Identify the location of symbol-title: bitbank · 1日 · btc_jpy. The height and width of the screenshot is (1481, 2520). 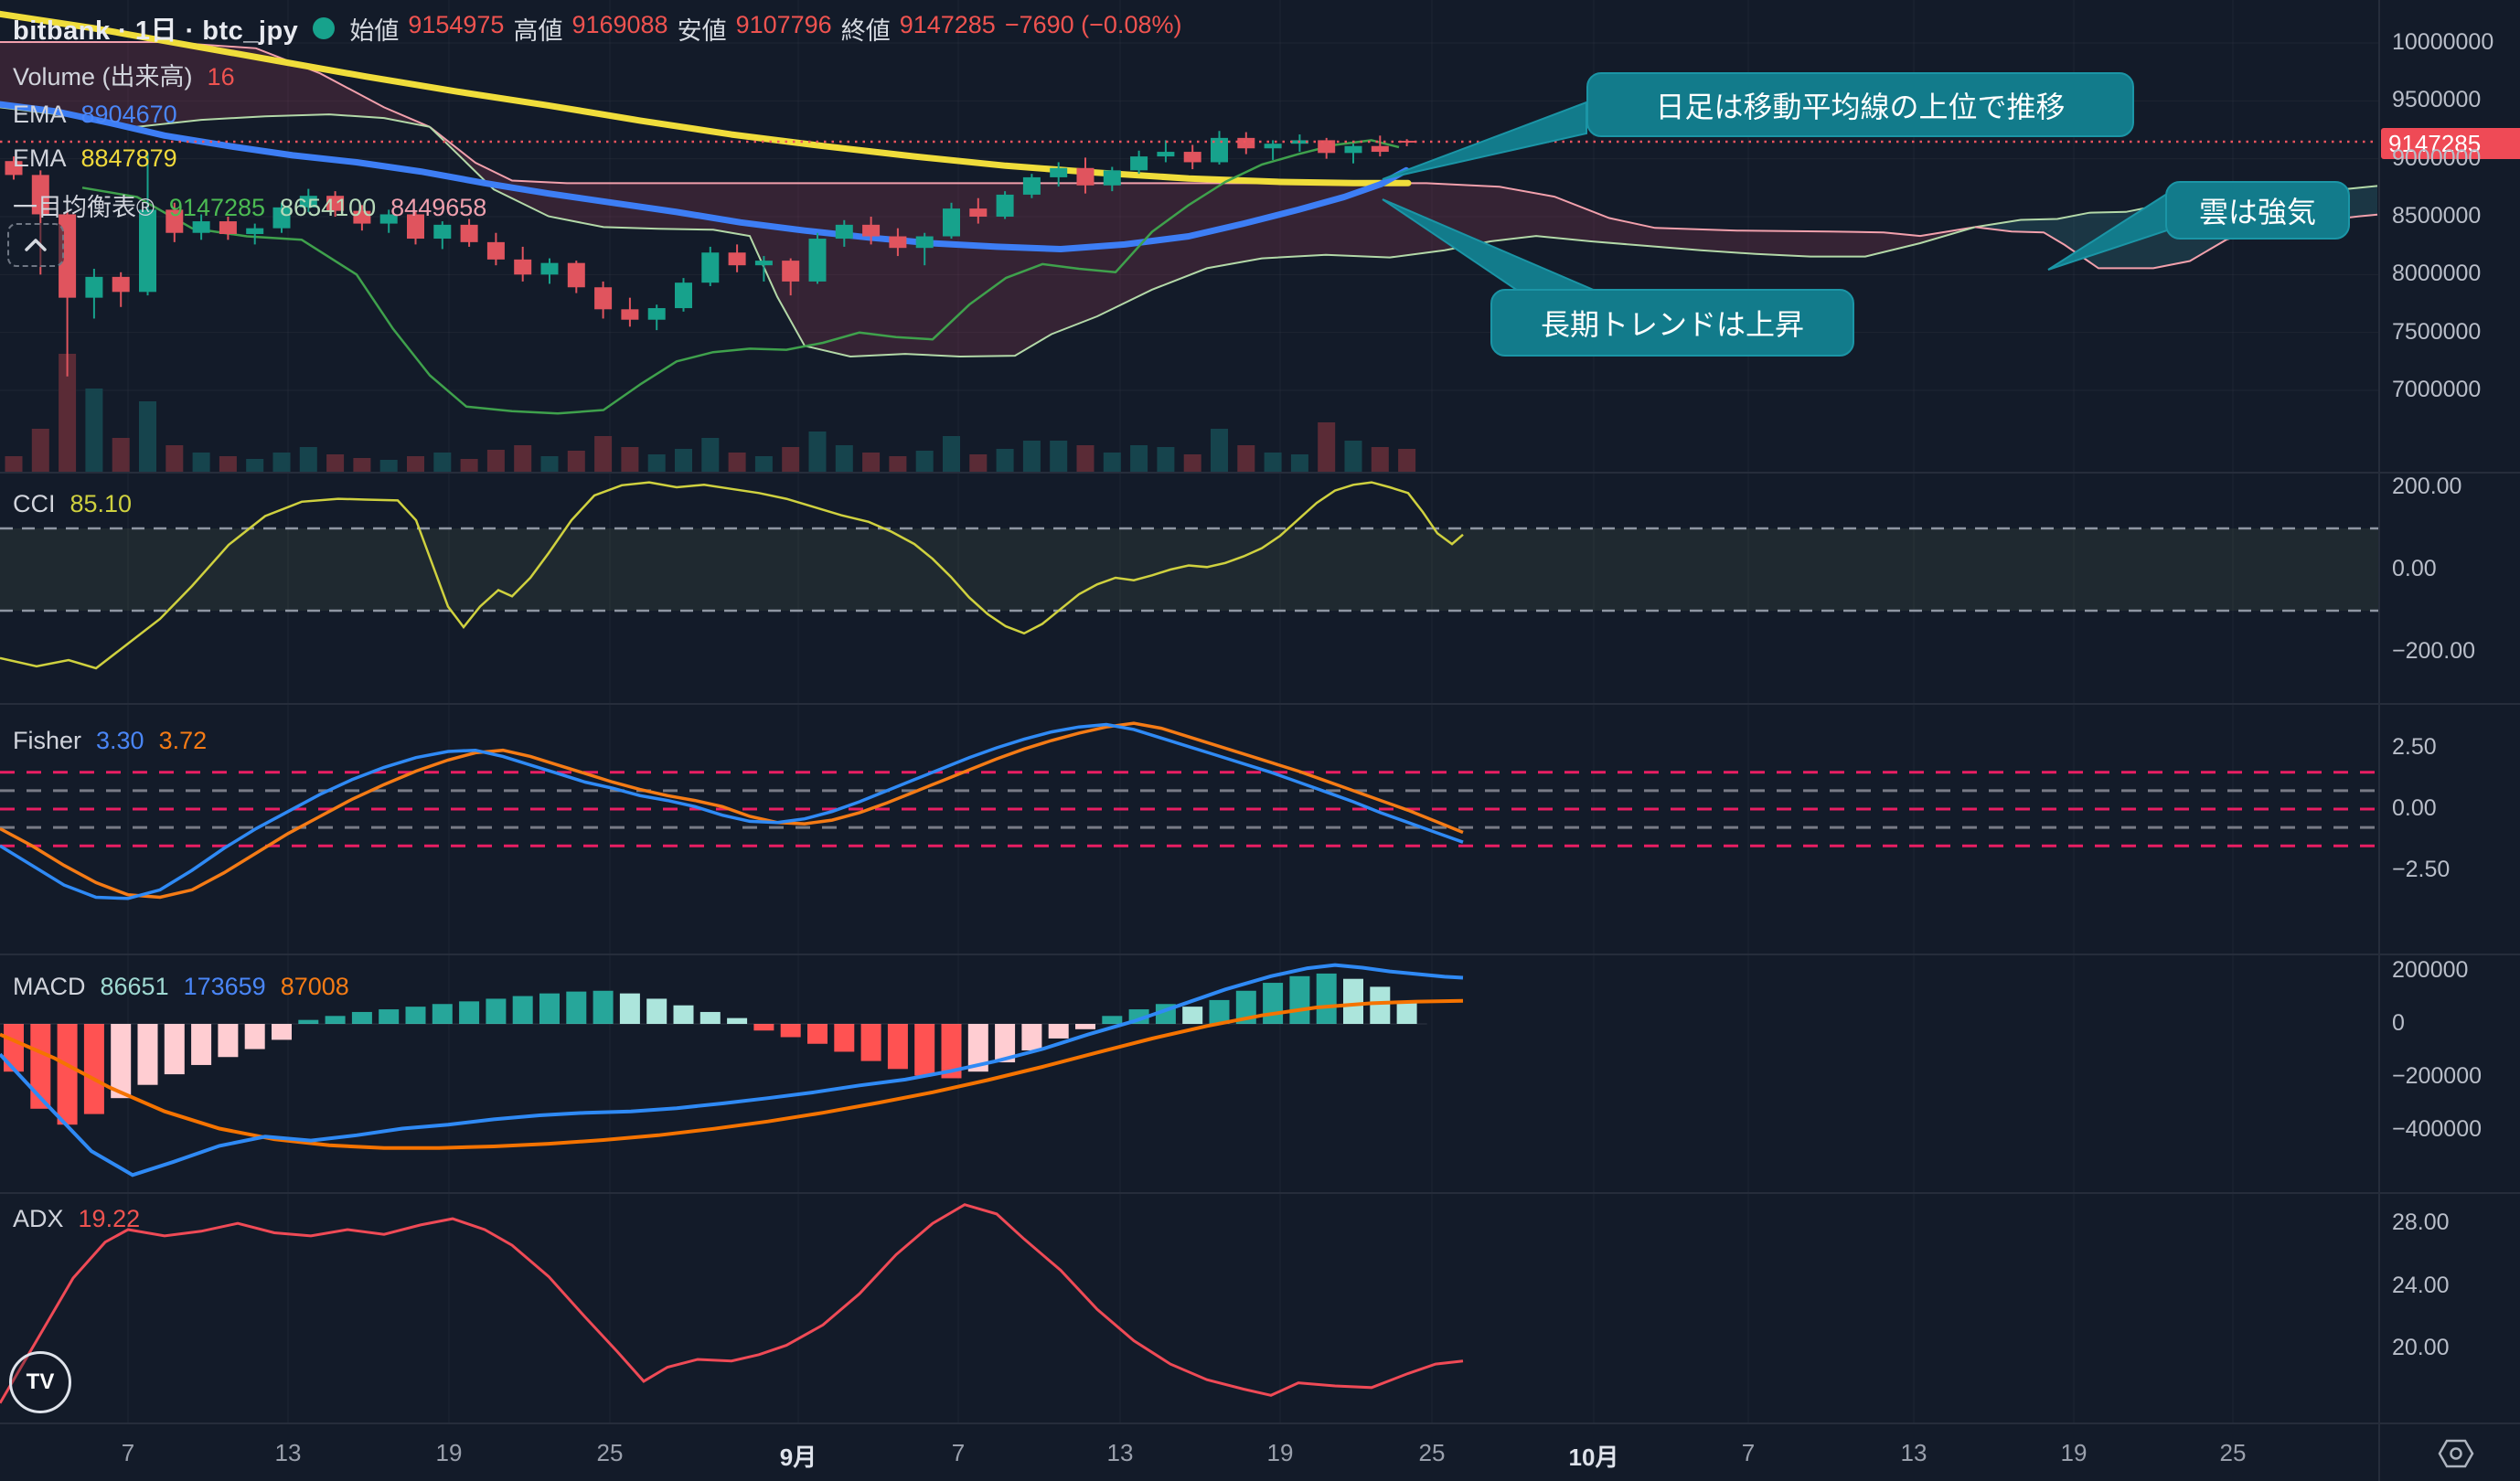
(156, 31).